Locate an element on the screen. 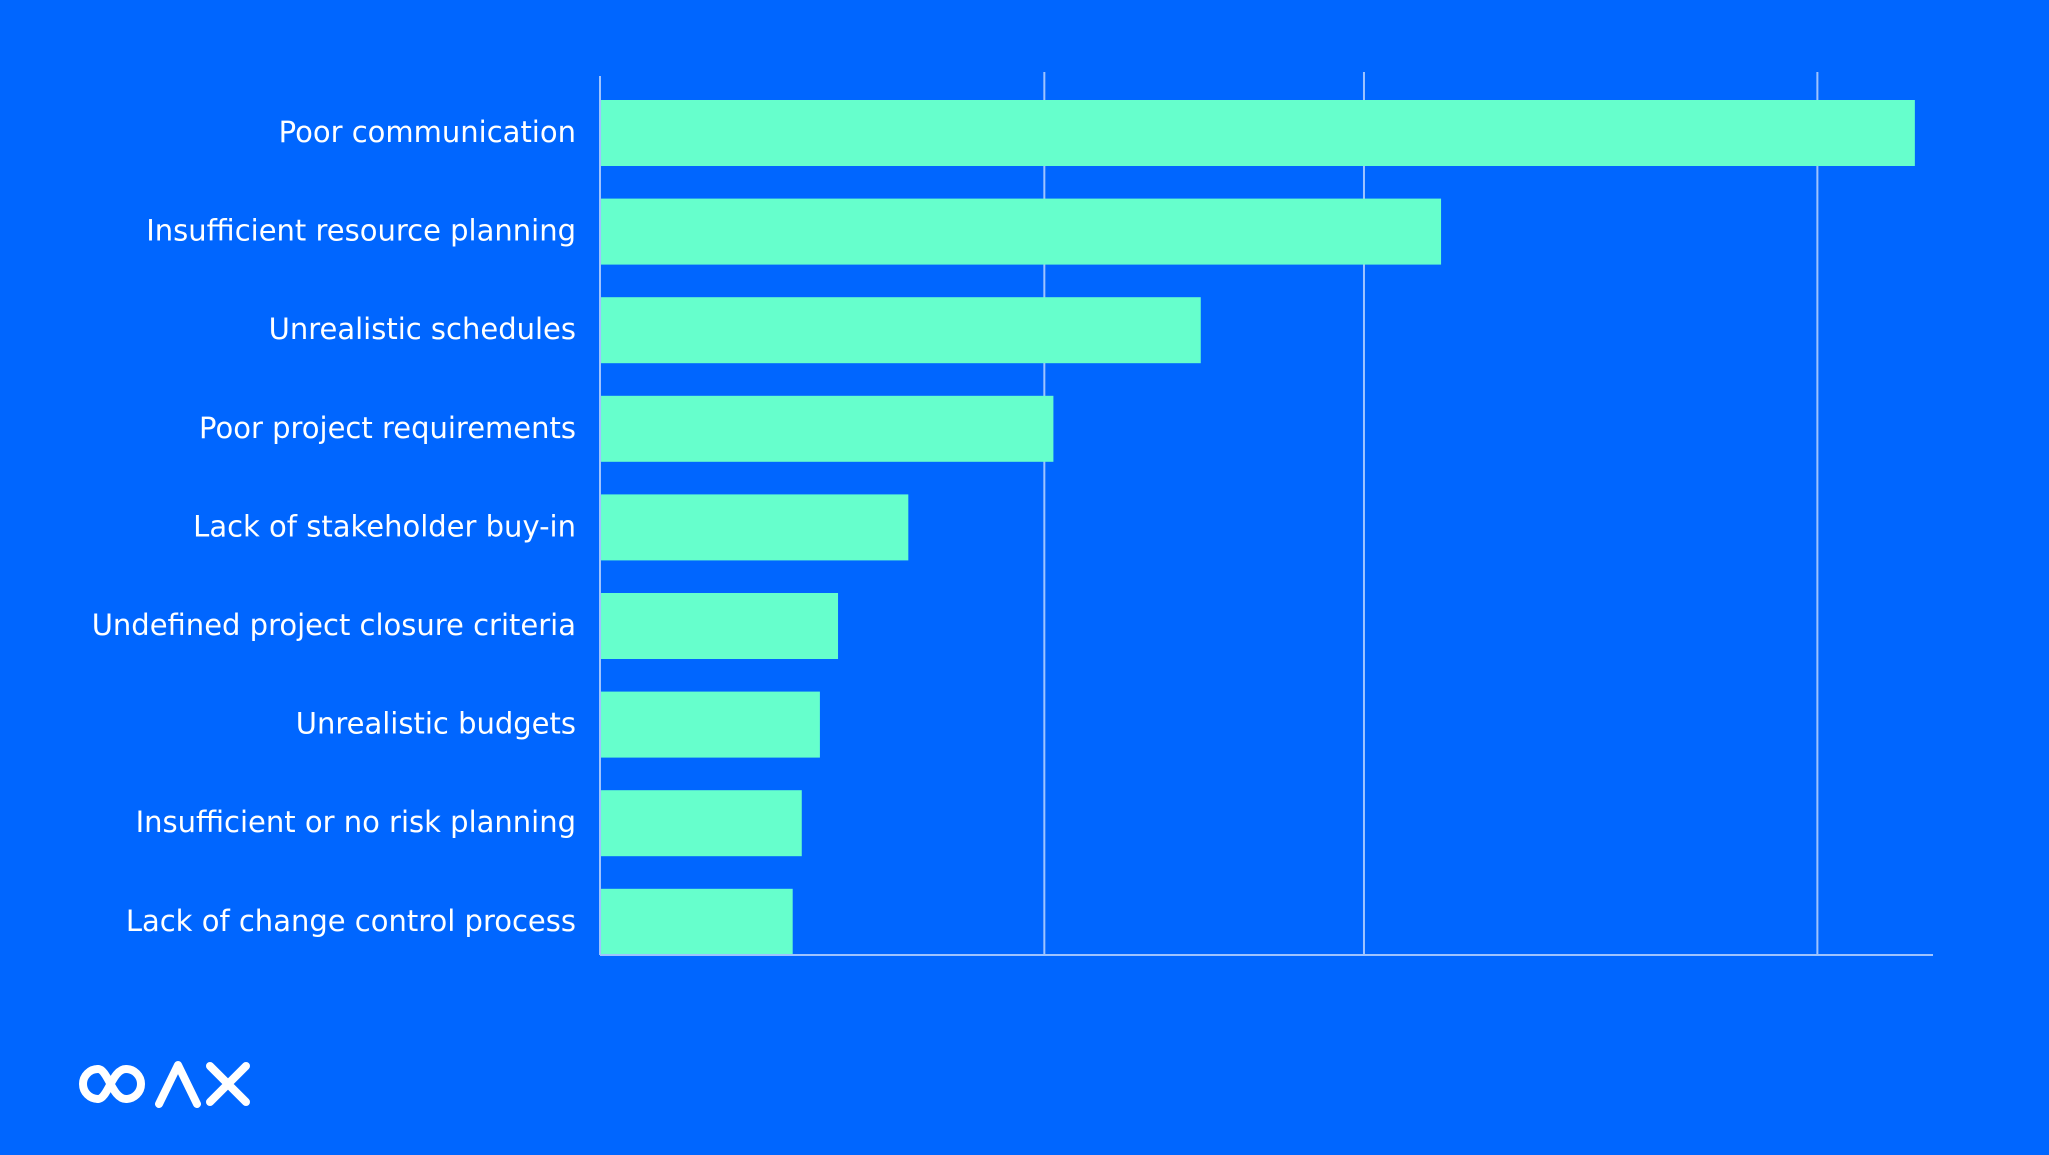  category-label-9: Lack of change control process is located at coordinates (351, 921).